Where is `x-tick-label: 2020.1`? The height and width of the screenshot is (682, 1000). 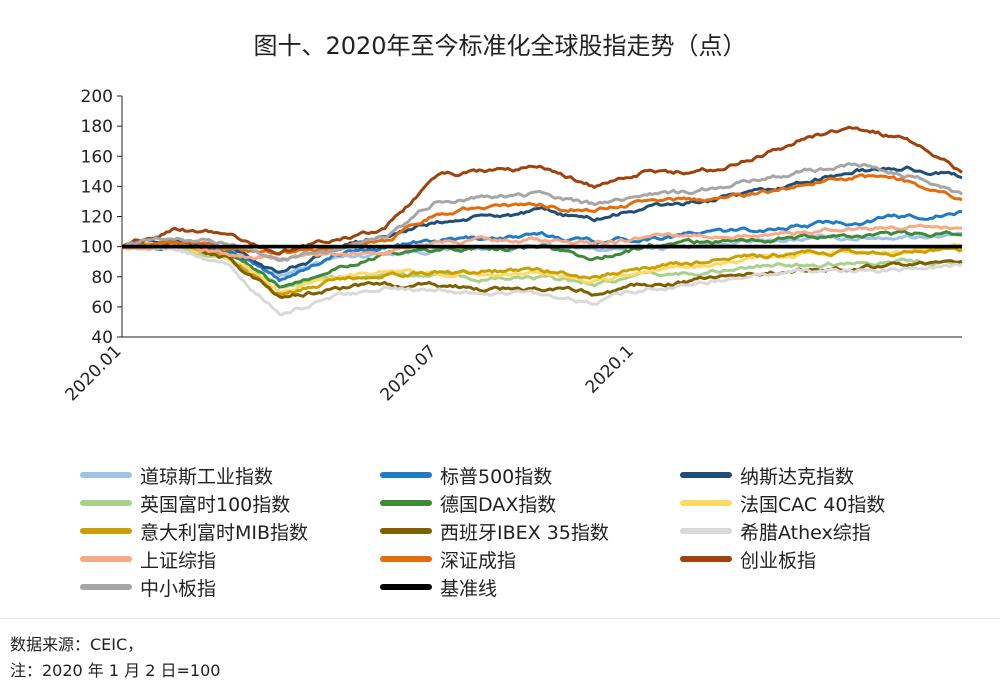 x-tick-label: 2020.1 is located at coordinates (610, 369).